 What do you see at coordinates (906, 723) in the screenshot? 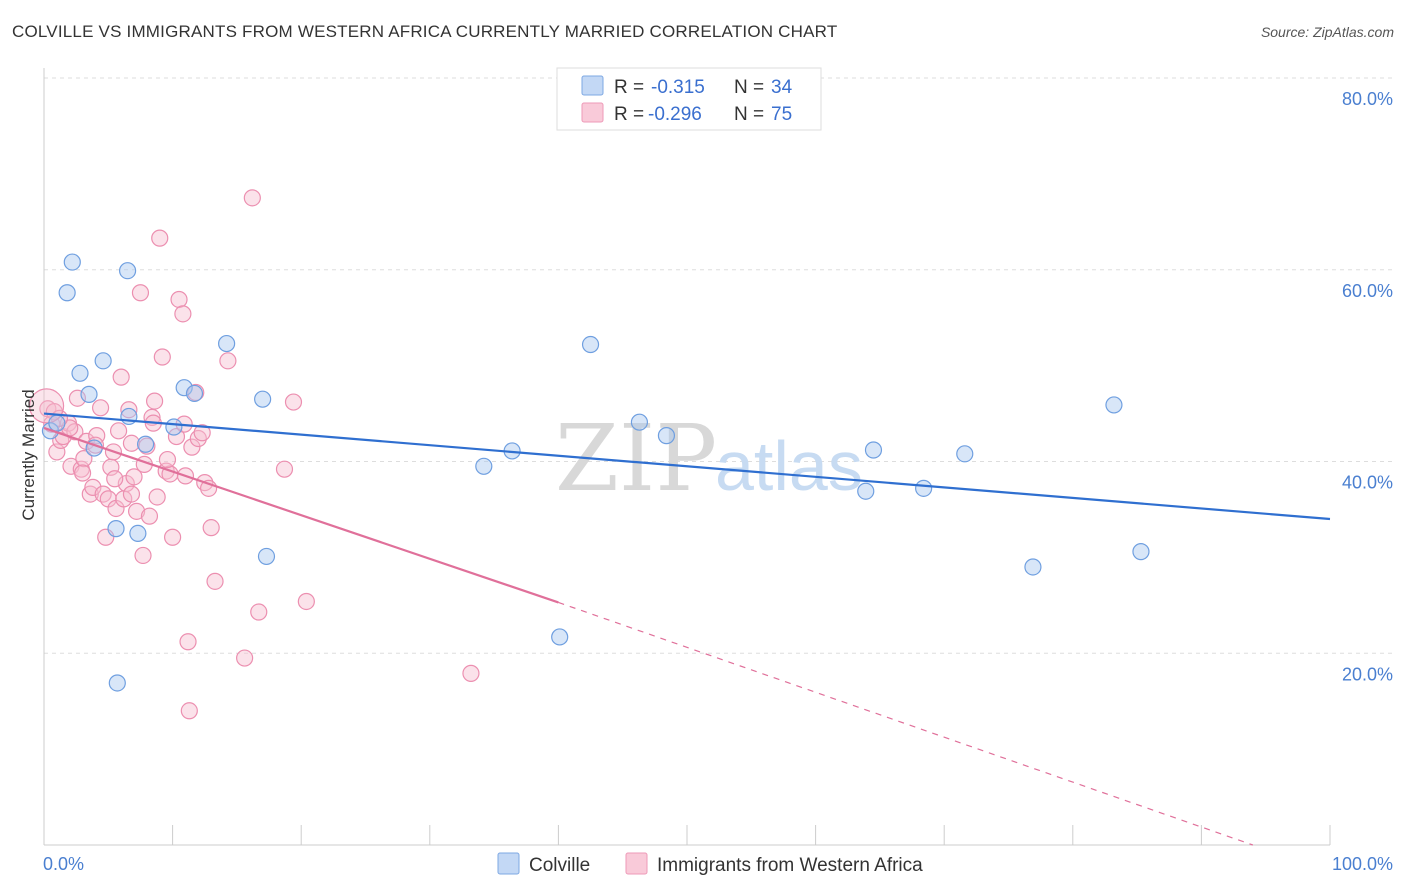
I see `pink-trend-extension` at bounding box center [906, 723].